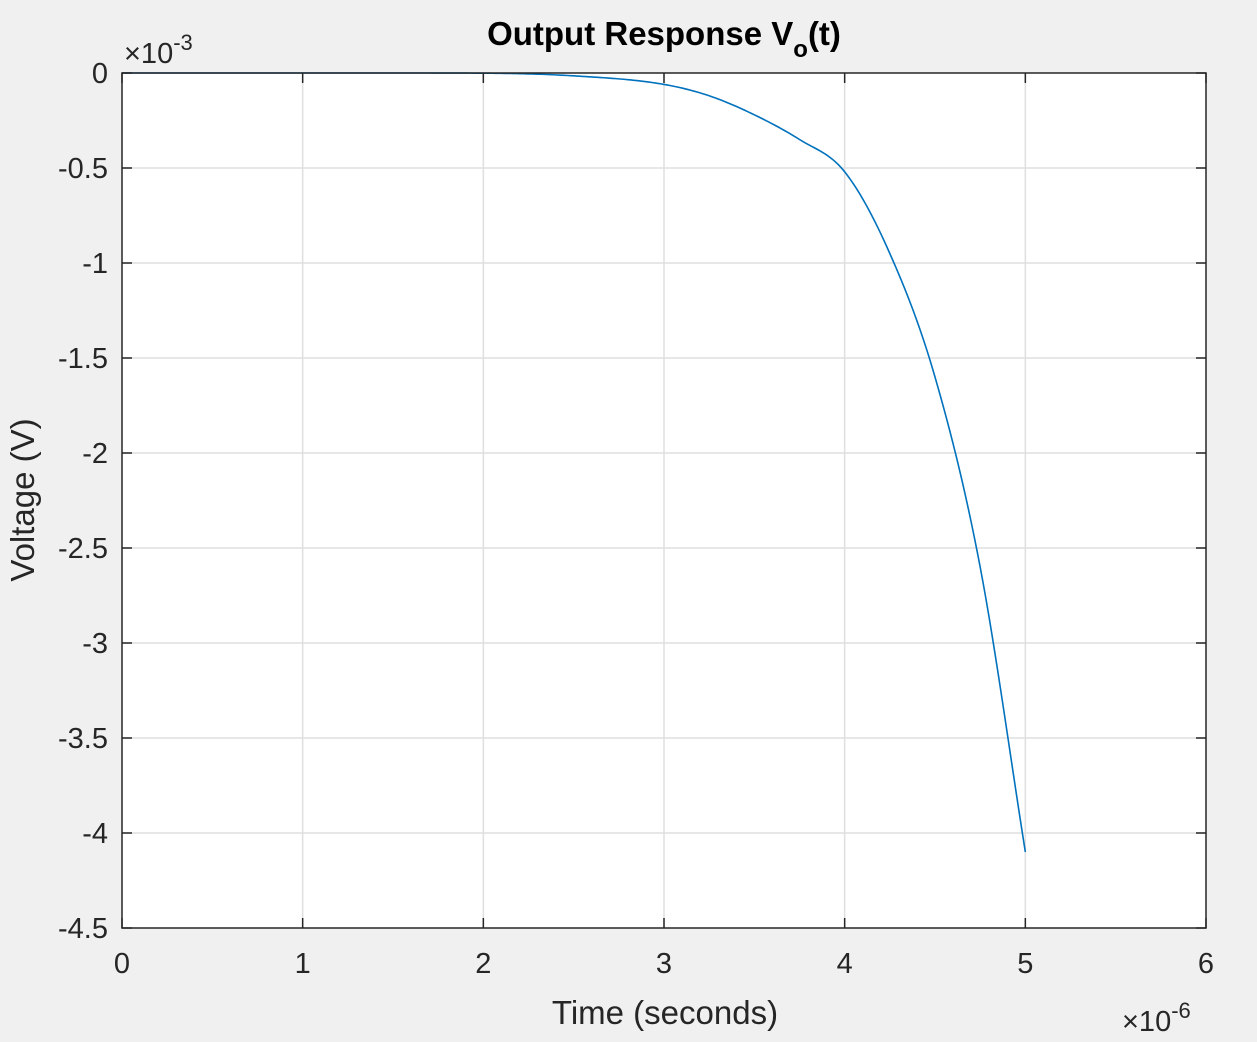 The height and width of the screenshot is (1042, 1257). What do you see at coordinates (122, 964) in the screenshot?
I see `x-tick-label: 0` at bounding box center [122, 964].